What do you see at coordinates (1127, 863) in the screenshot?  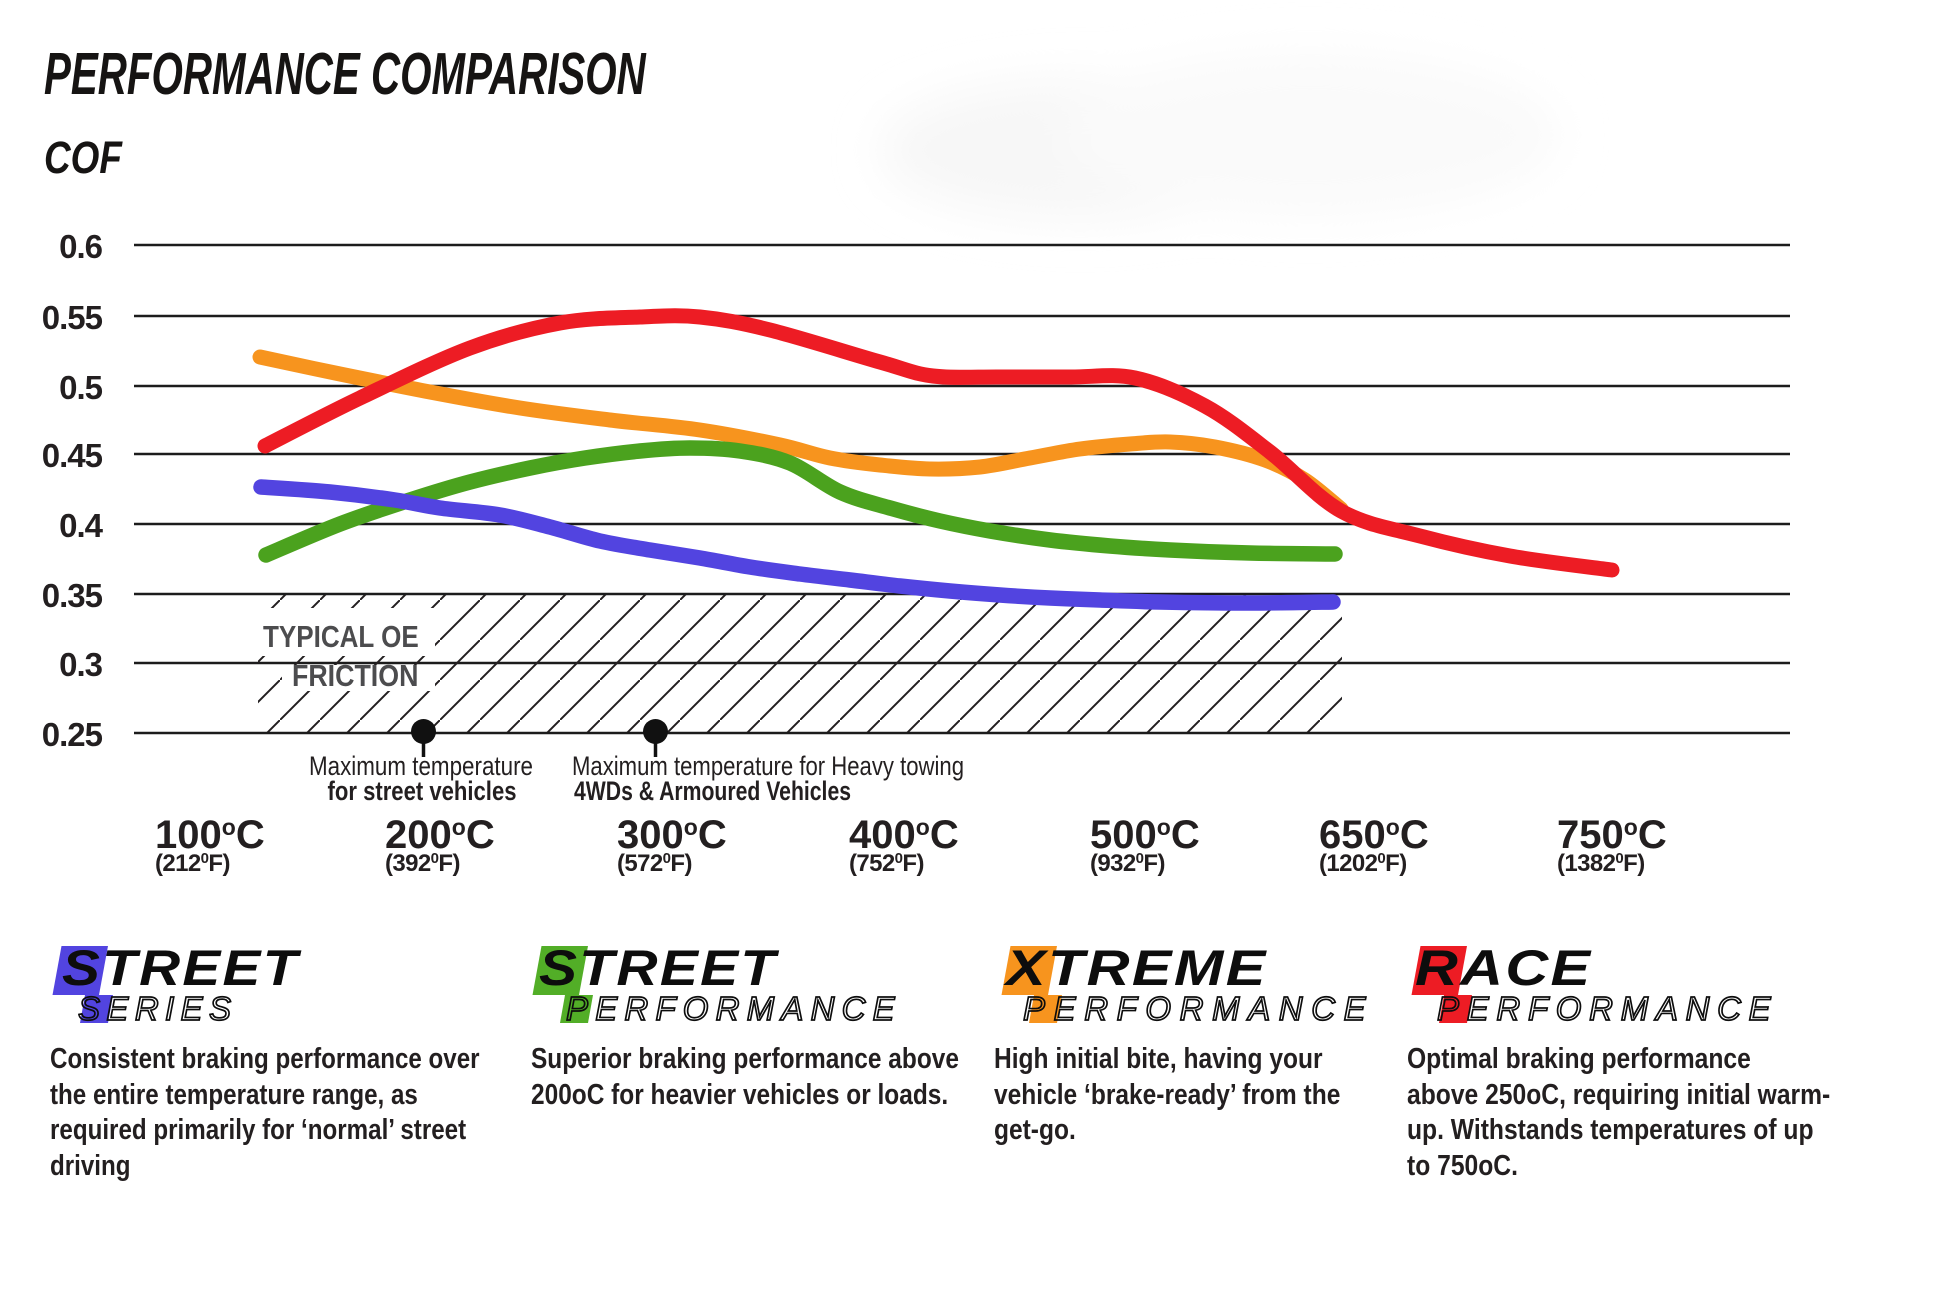 I see `svg-text: (9320F)` at bounding box center [1127, 863].